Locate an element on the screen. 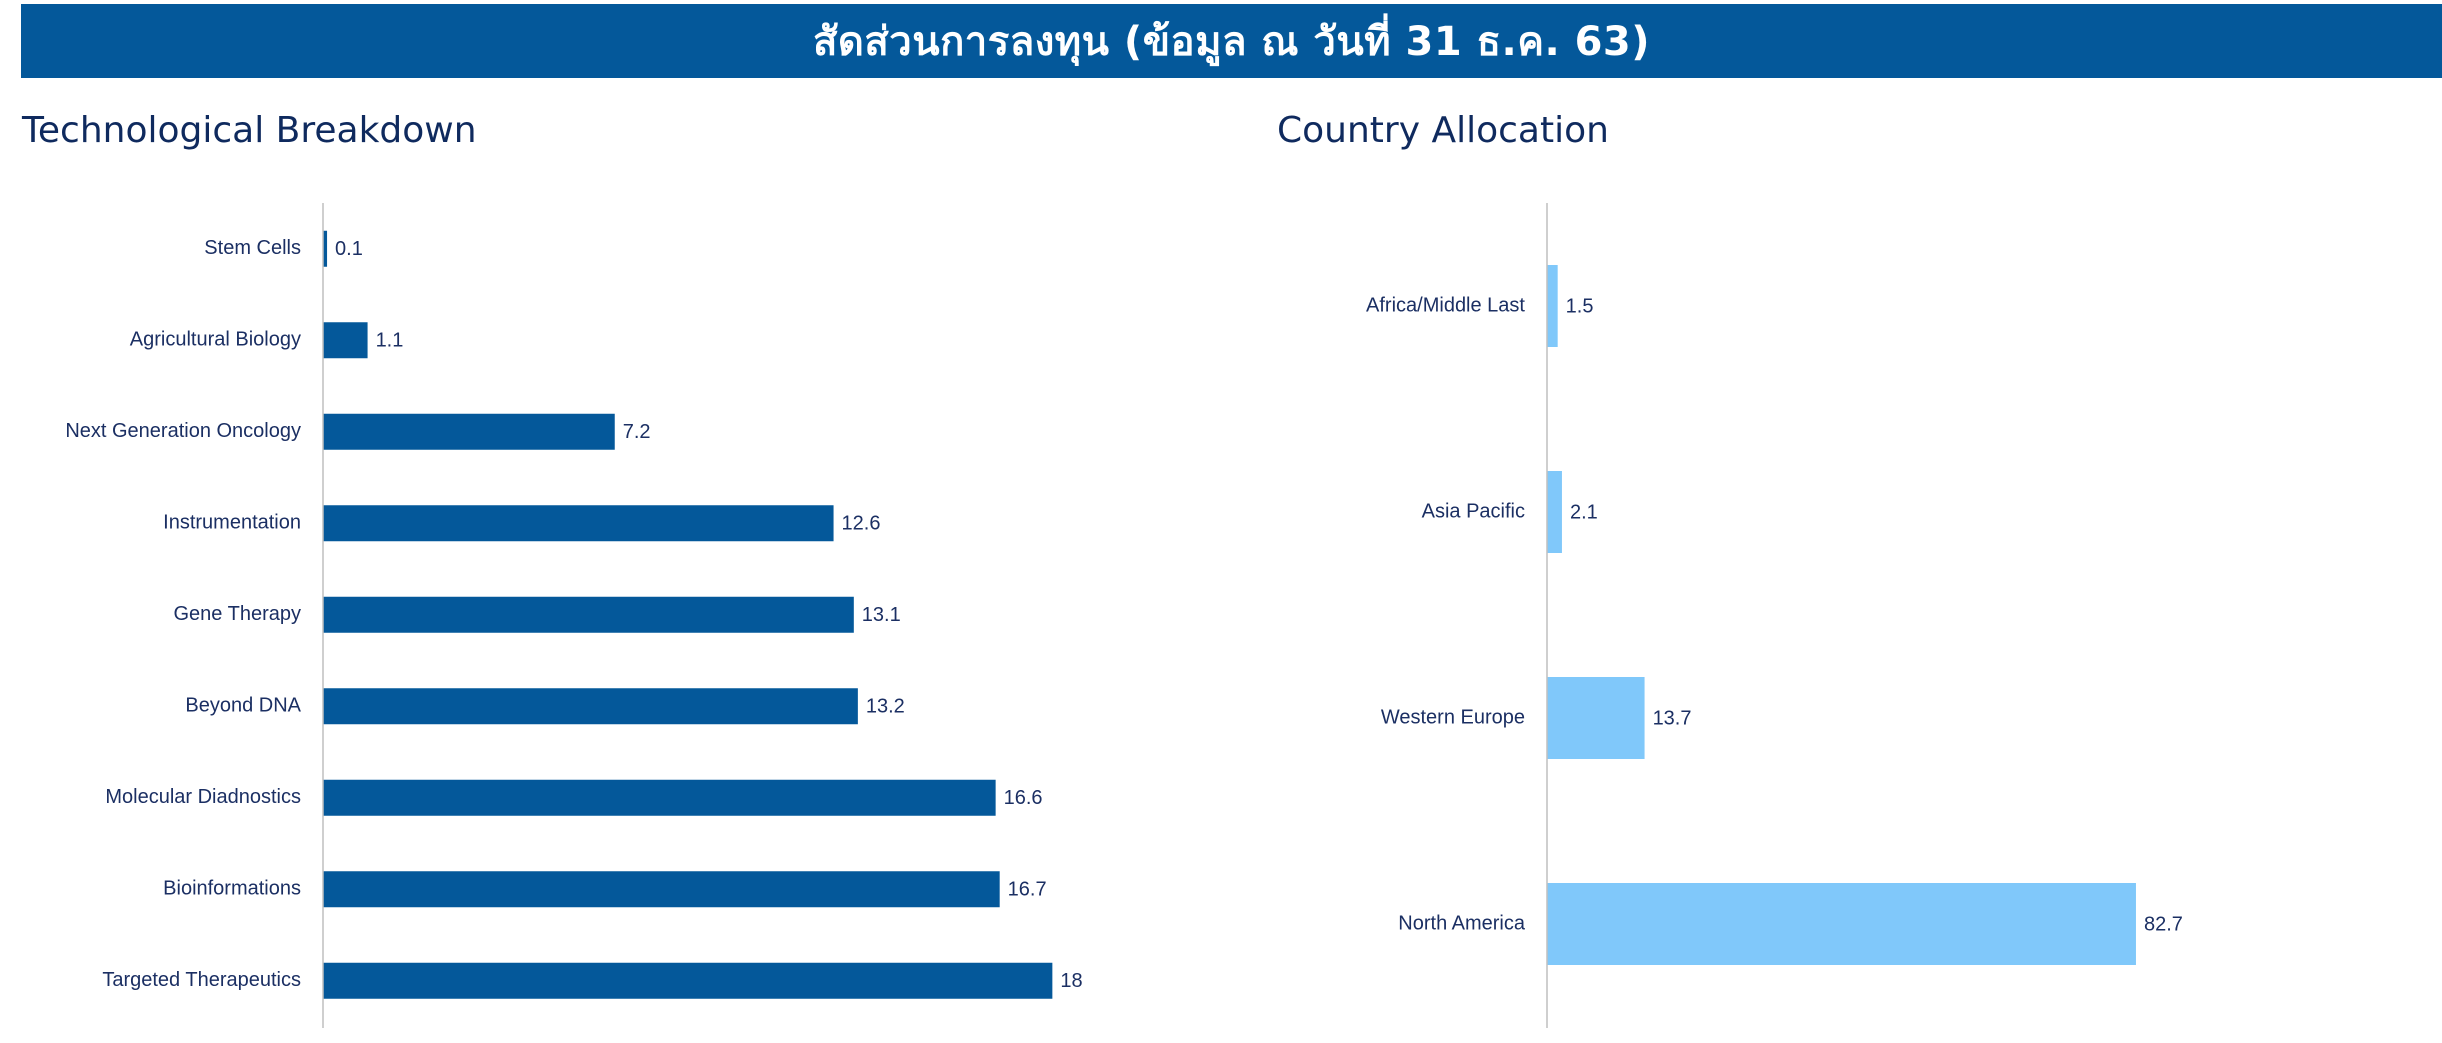 The width and height of the screenshot is (2442, 1043). bar-next-generation-oncology is located at coordinates (469, 431).